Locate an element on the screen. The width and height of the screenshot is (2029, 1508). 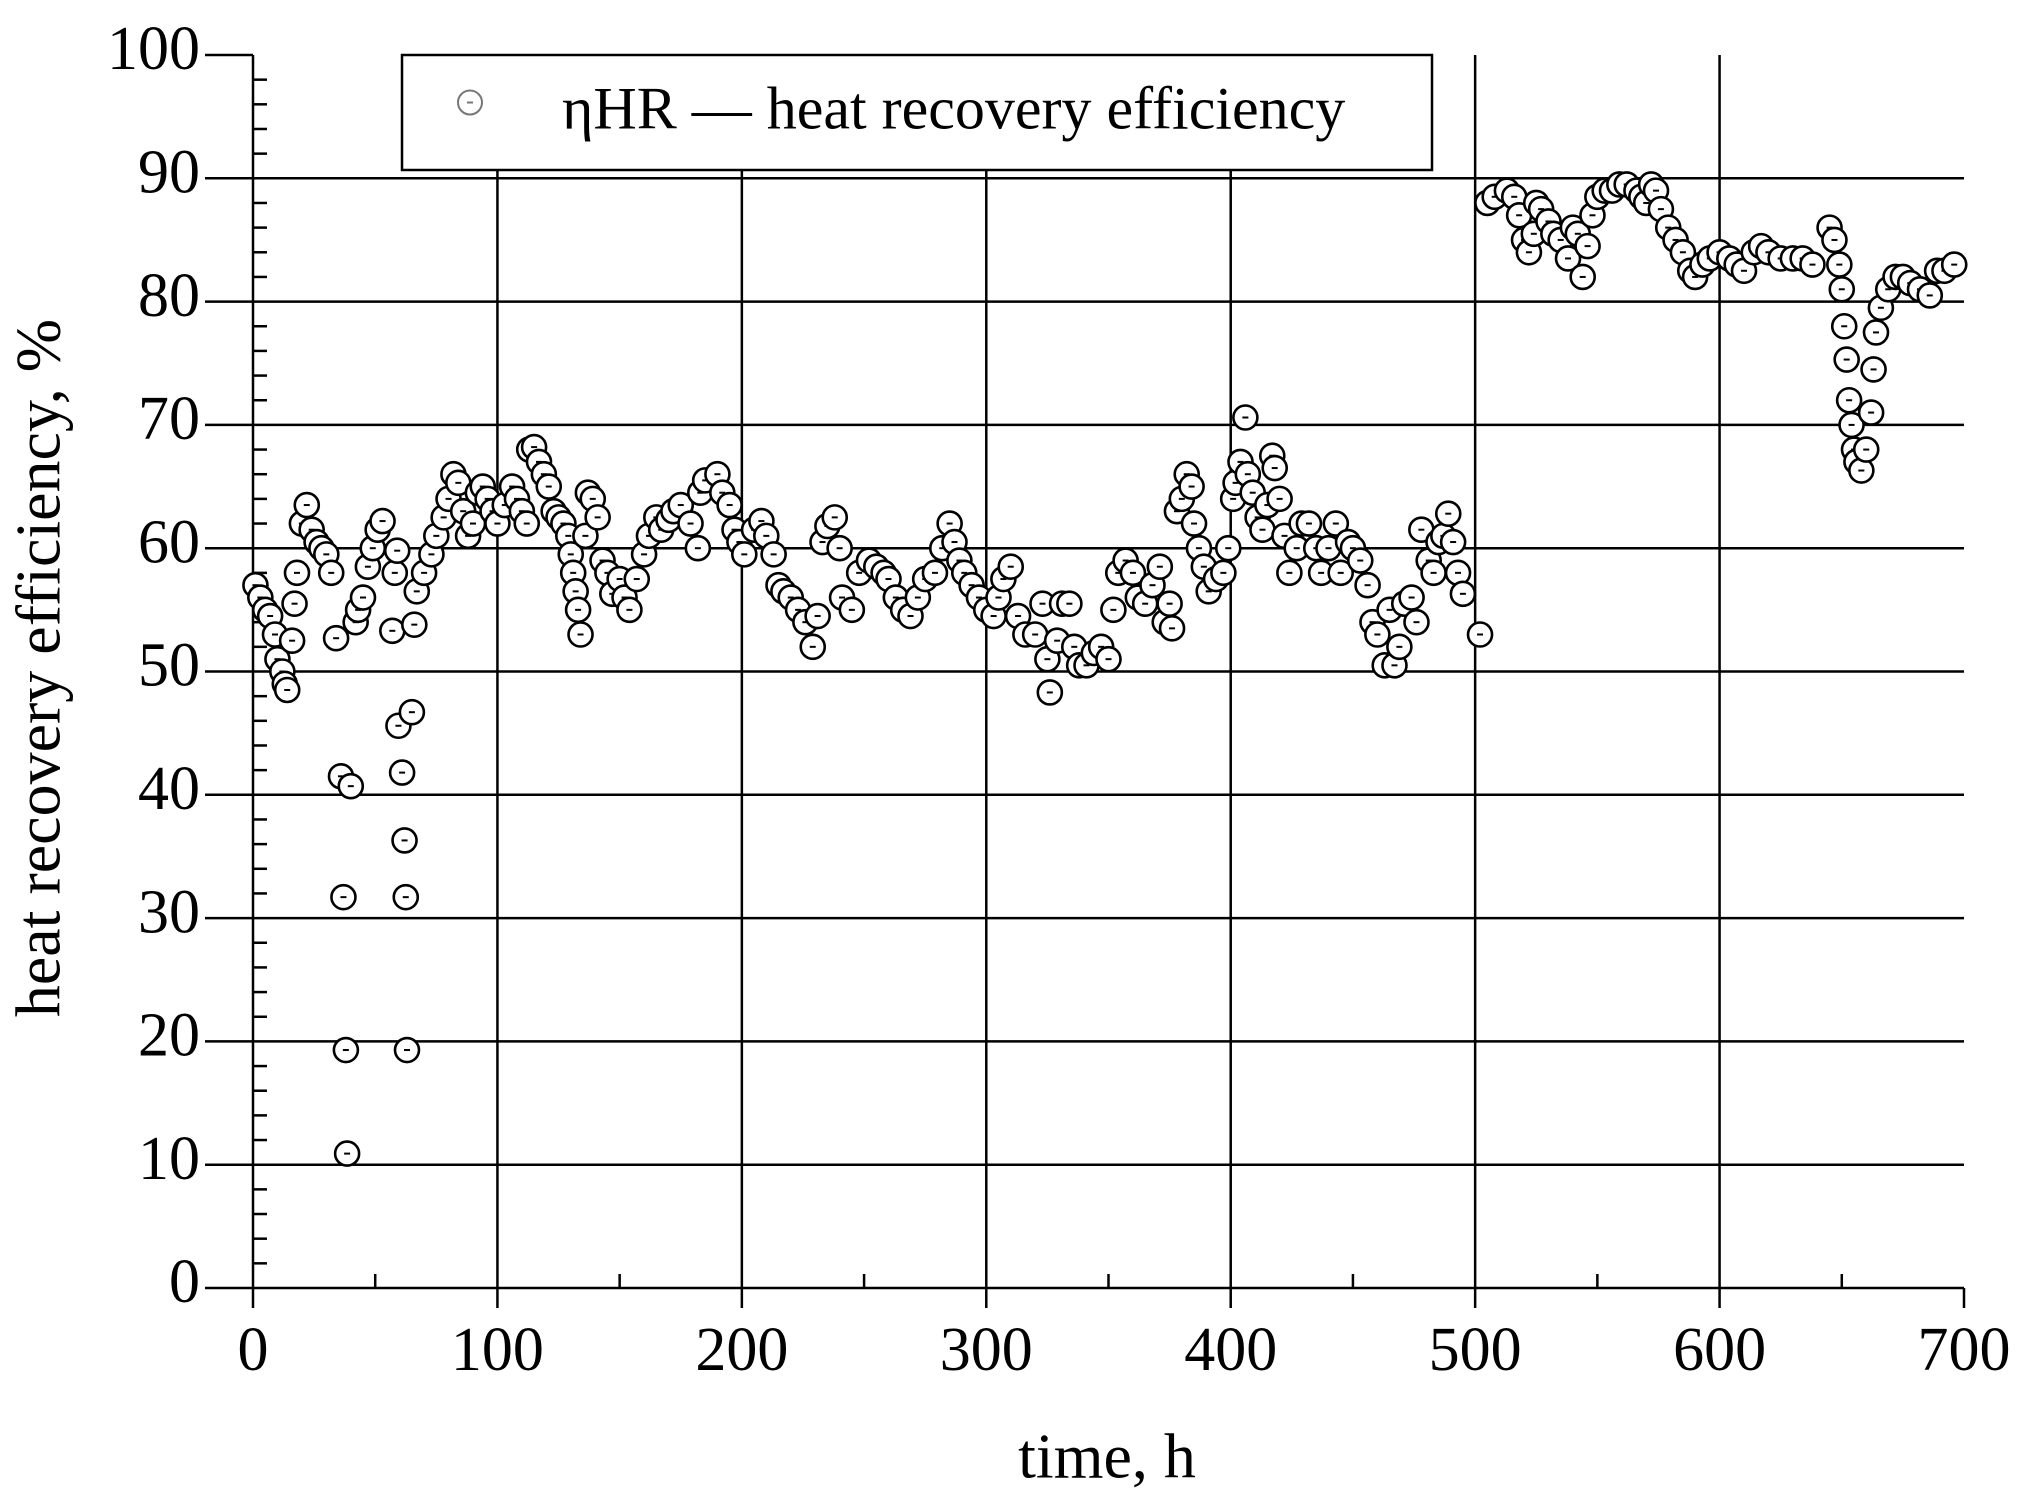
y-tick-label: 0 is located at coordinates (184, 1282).